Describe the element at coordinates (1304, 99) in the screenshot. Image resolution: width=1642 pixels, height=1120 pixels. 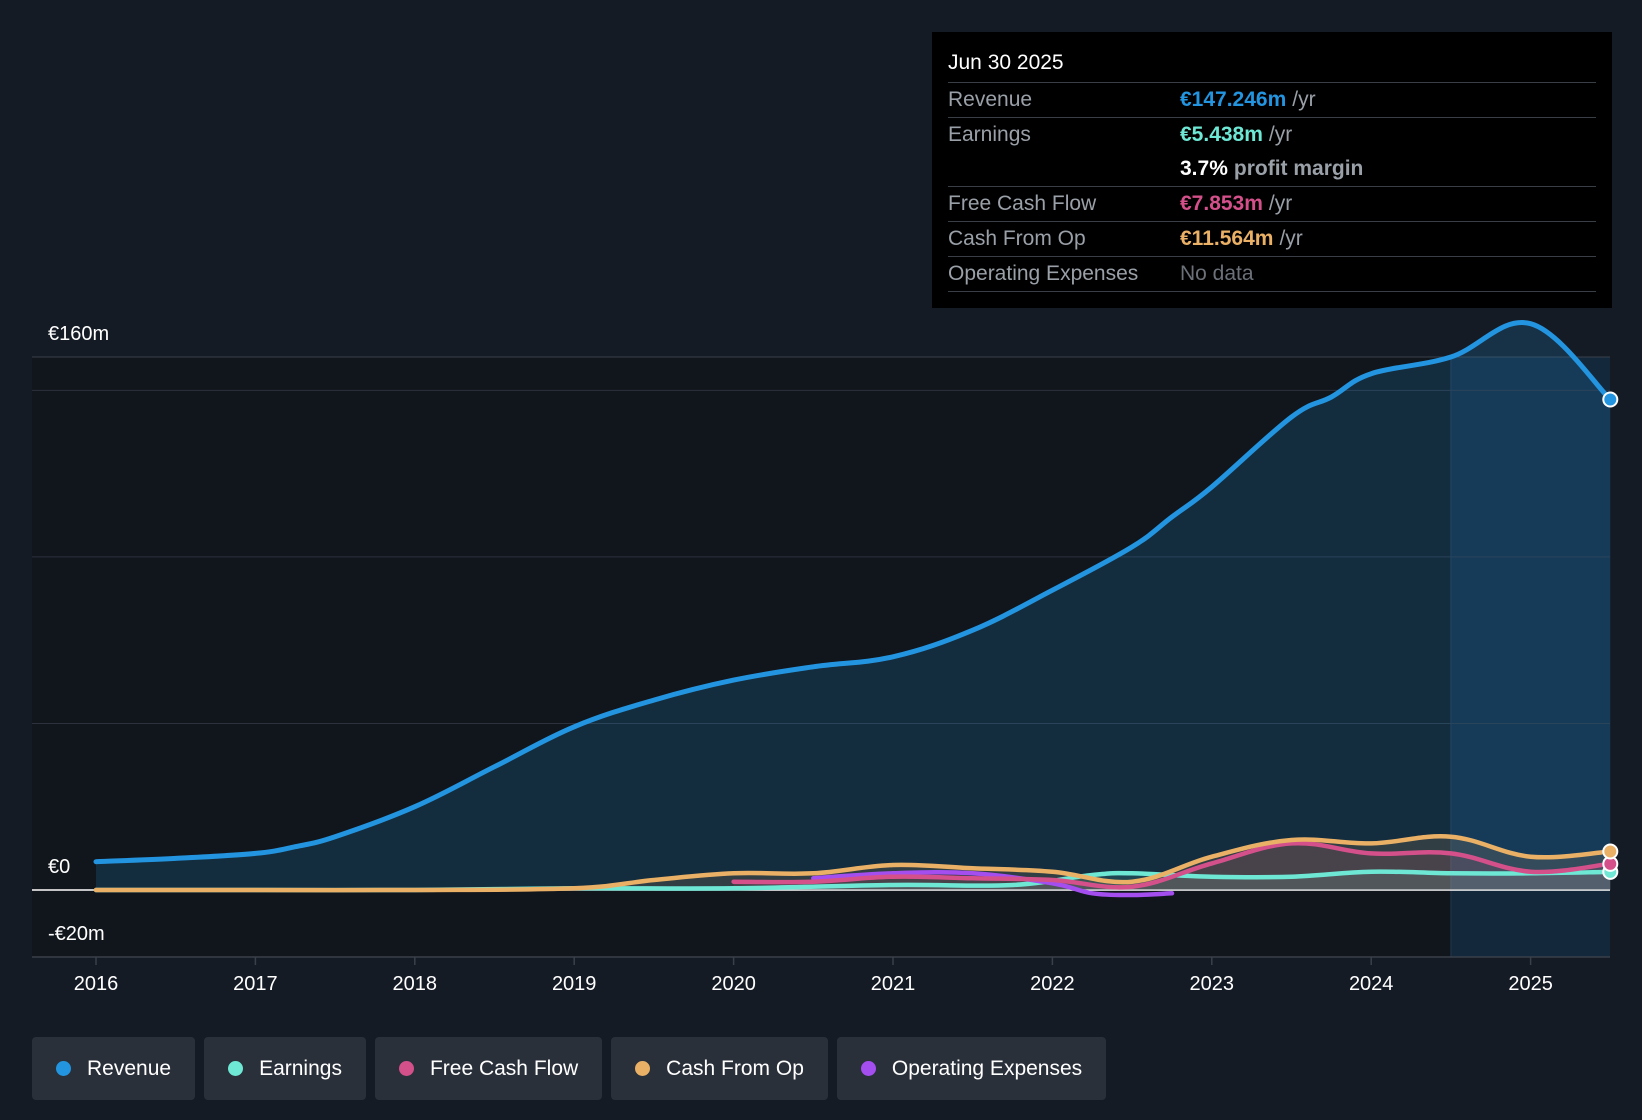
I see `tooltip-revenue-unit: /yr` at that location.